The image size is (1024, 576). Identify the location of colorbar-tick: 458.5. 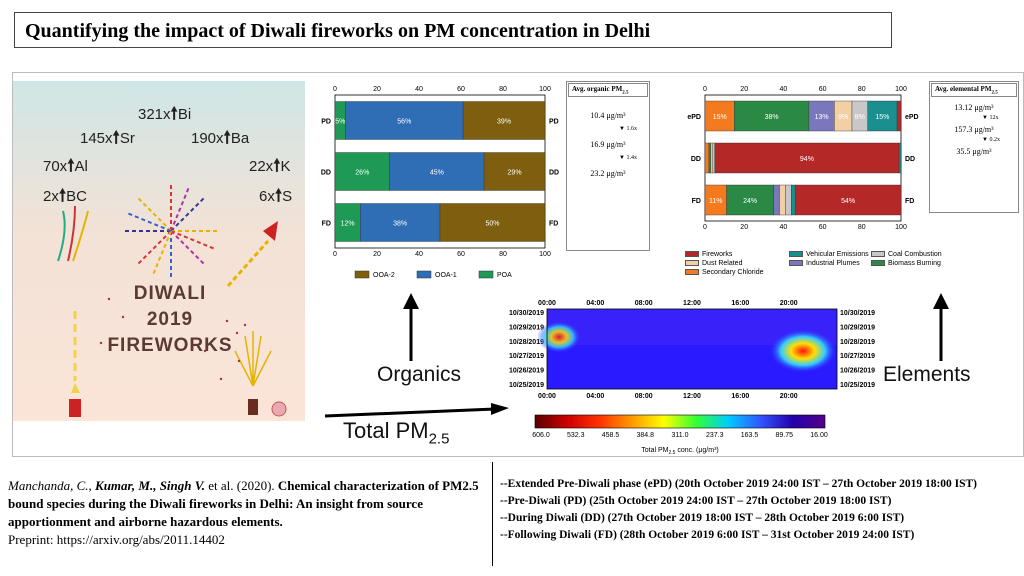
(611, 435).